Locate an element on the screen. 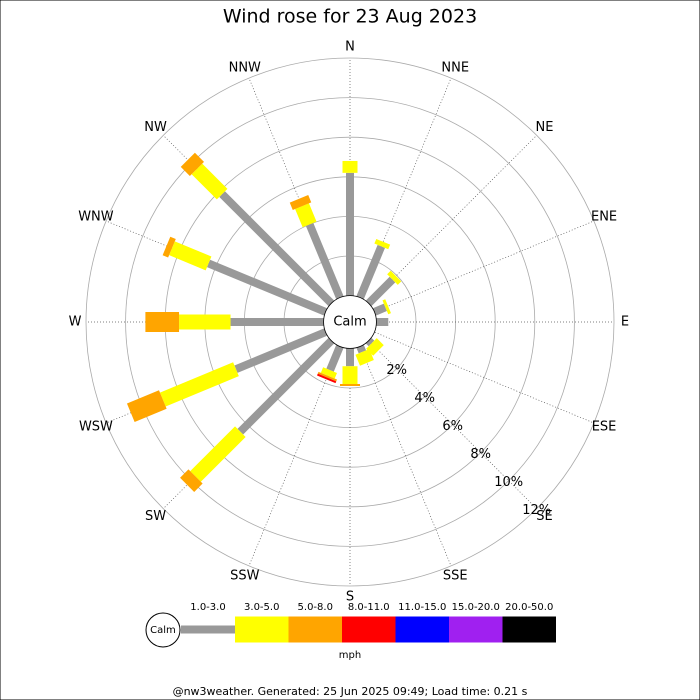  direction-label: NE is located at coordinates (544, 127).